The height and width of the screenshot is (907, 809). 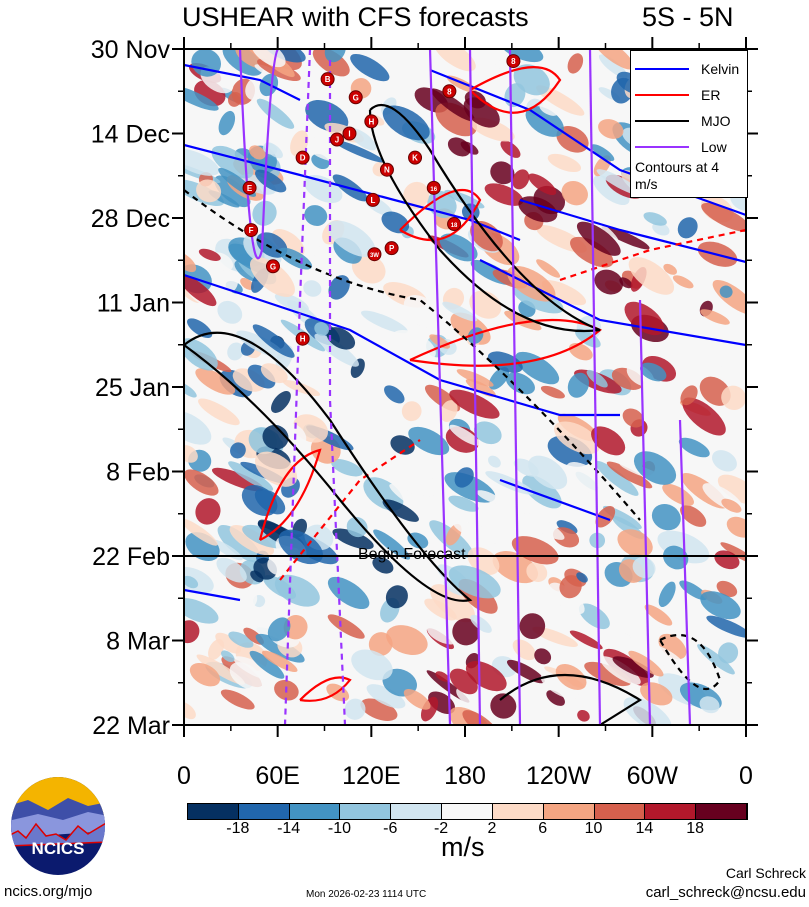 What do you see at coordinates (716, 121) in the screenshot?
I see `legend-label: MJO` at bounding box center [716, 121].